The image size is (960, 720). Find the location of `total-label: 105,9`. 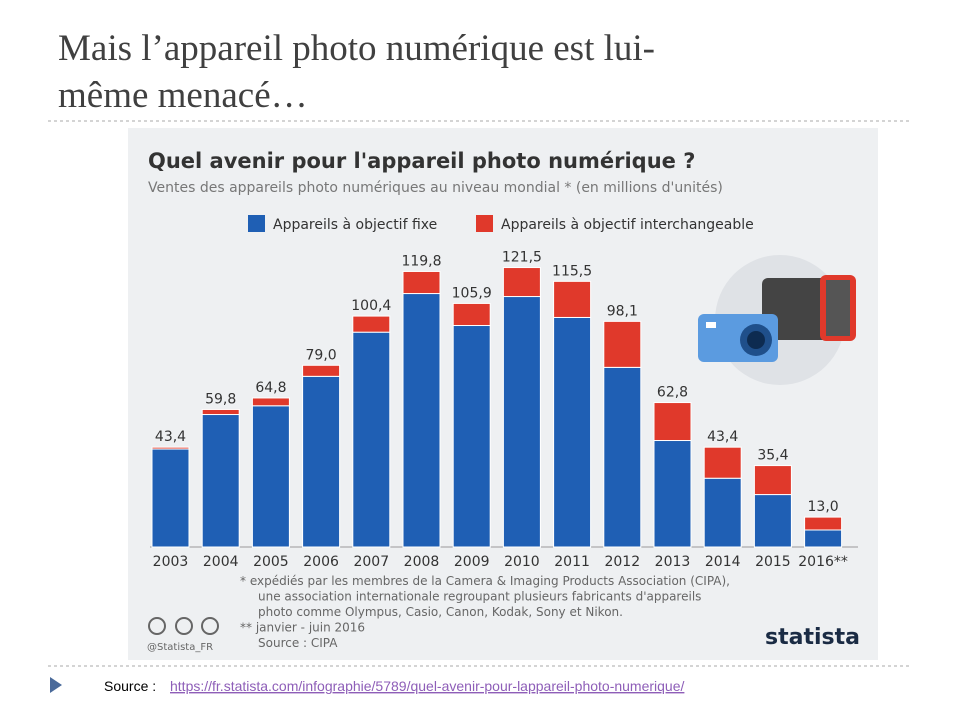

total-label: 105,9 is located at coordinates (472, 293).